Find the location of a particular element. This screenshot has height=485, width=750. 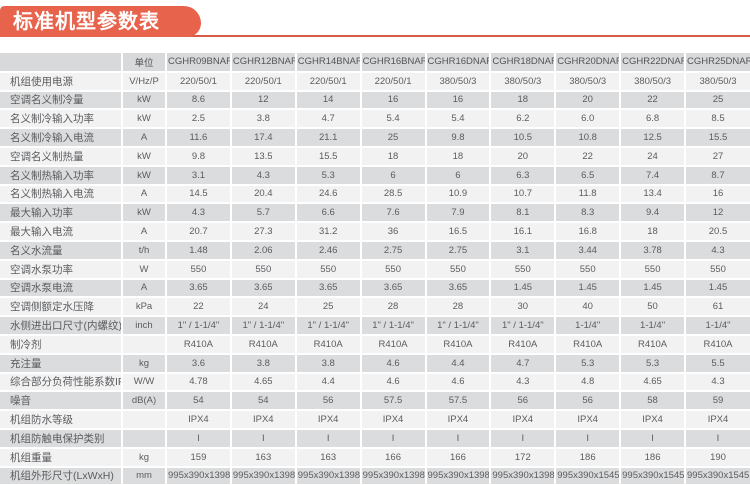

param-name-cell: 最大输入功率 is located at coordinates (61, 213).